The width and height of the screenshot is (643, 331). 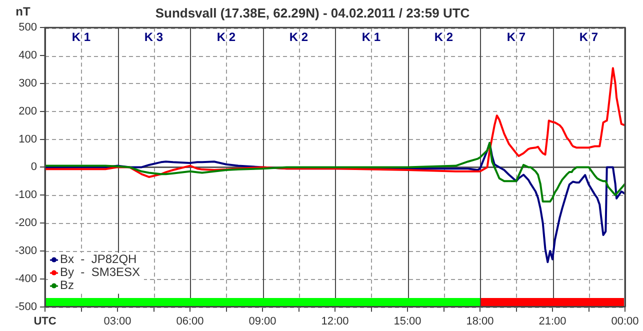 What do you see at coordinates (625, 321) in the screenshot?
I see `x-tick-label: 00:00` at bounding box center [625, 321].